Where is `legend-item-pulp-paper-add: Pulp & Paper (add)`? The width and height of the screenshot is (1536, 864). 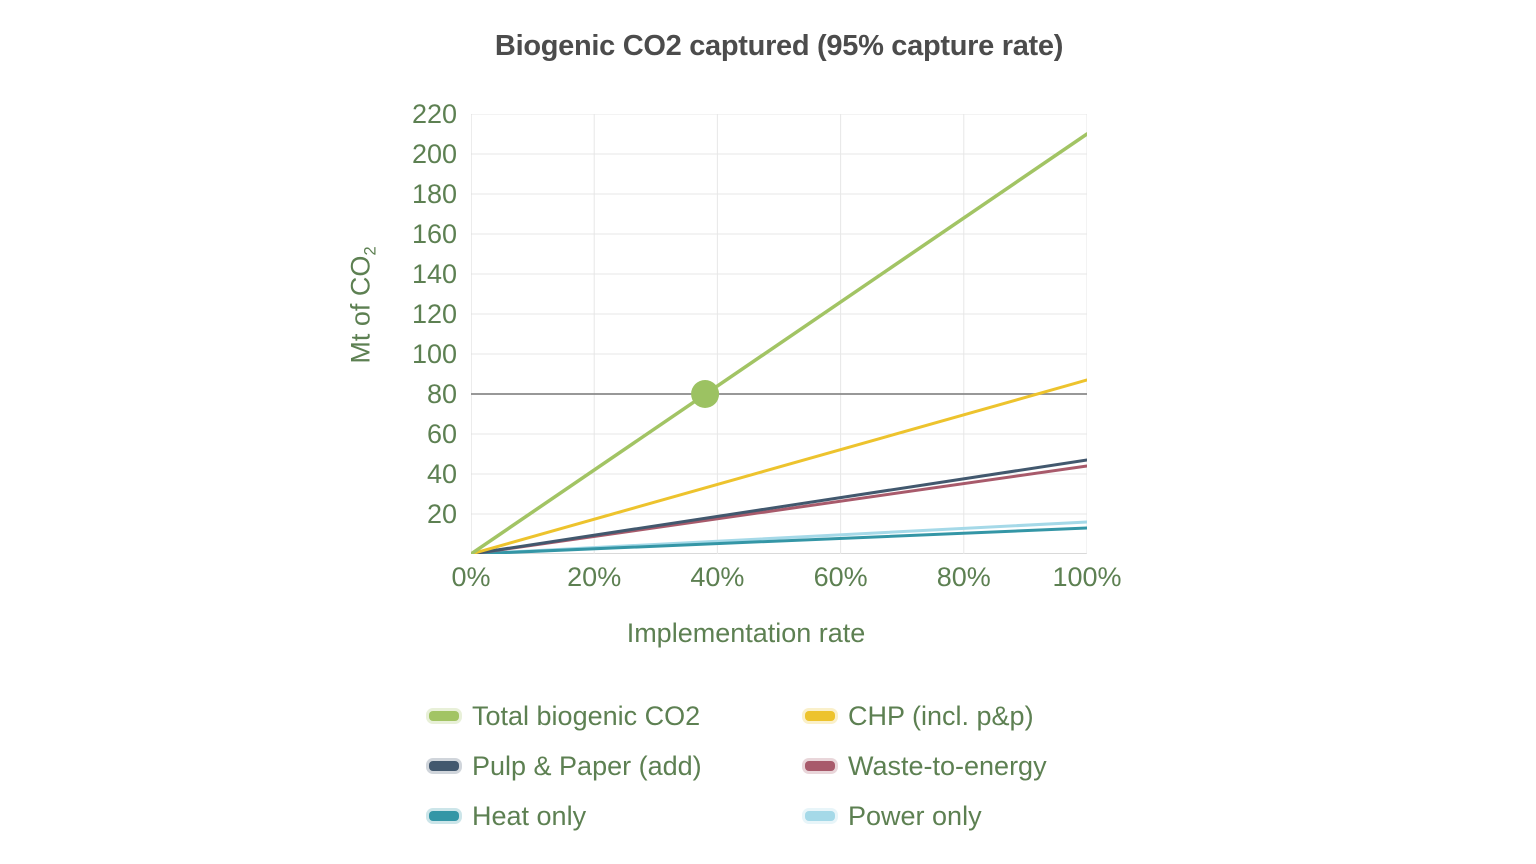 legend-item-pulp-paper-add: Pulp & Paper (add) is located at coordinates (617, 766).